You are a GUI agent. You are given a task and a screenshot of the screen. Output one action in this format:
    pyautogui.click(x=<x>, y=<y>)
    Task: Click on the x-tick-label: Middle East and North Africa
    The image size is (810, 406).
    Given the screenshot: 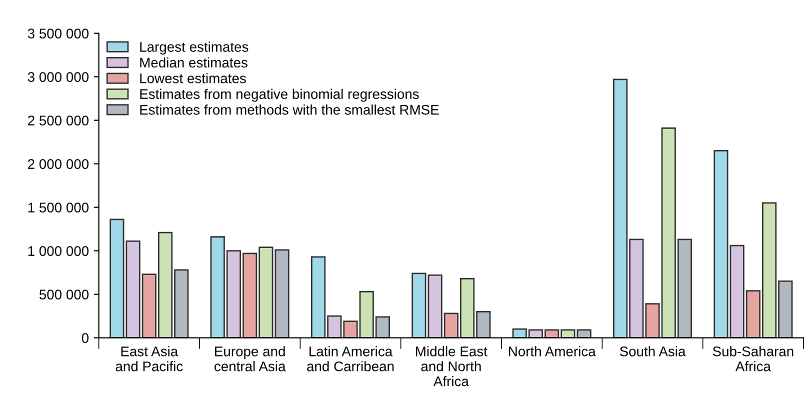 What is the action you would take?
    pyautogui.click(x=452, y=366)
    